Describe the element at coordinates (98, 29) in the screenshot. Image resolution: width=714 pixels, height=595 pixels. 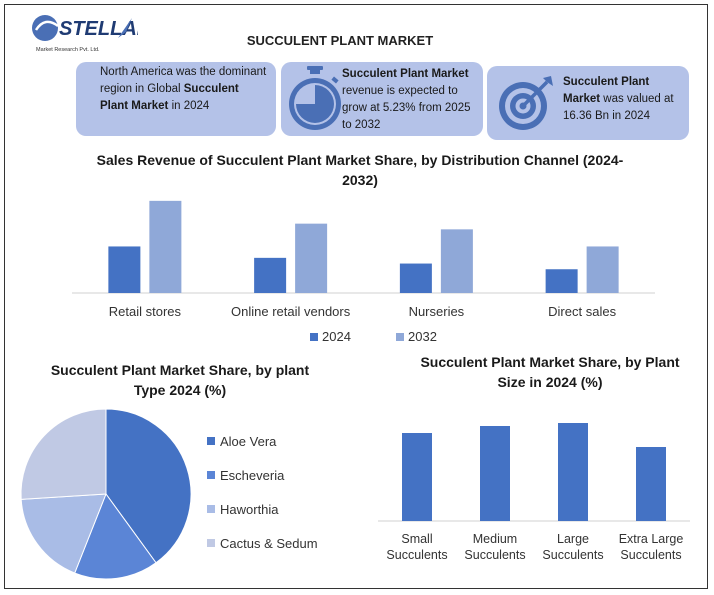
I see `logo-wordmark: STELLAR` at that location.